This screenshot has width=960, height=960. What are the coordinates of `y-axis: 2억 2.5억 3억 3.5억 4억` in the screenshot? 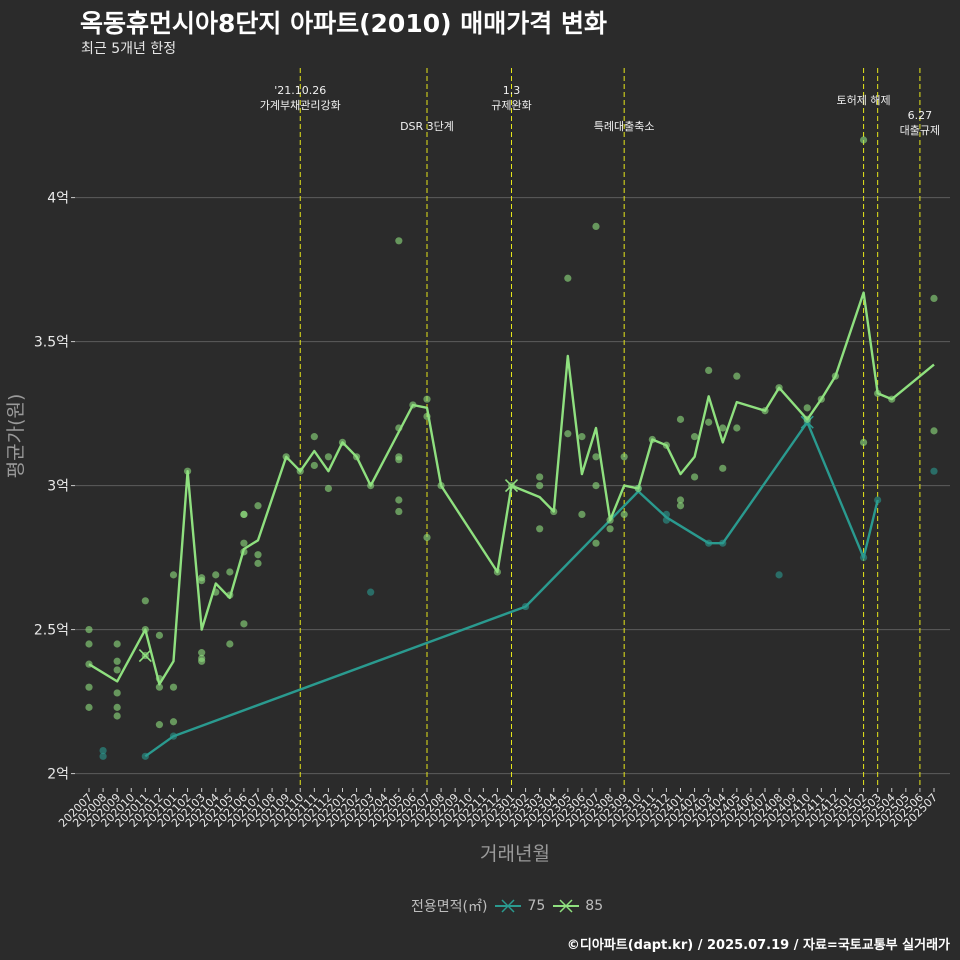 It's located at (54, 487).